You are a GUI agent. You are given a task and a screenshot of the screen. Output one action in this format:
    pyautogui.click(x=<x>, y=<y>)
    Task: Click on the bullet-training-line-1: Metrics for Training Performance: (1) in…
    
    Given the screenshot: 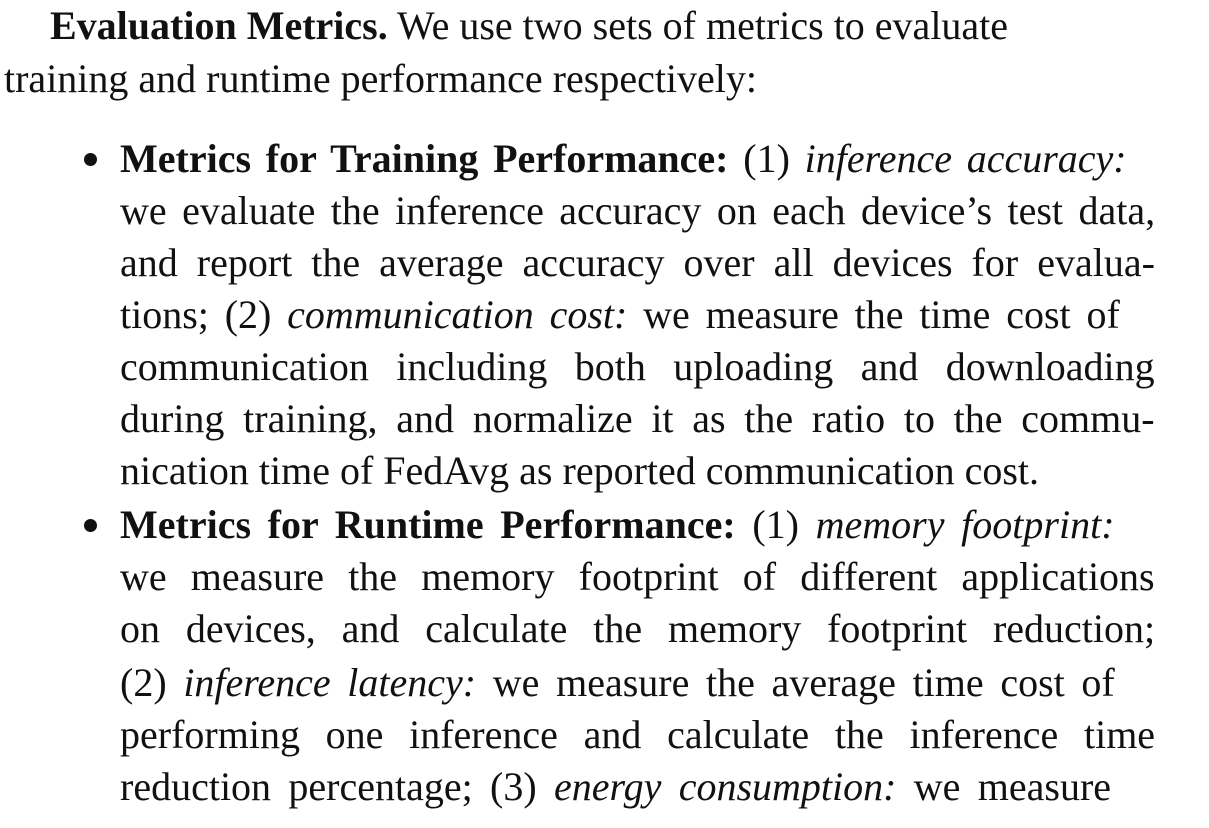 What is the action you would take?
    pyautogui.click(x=623, y=159)
    